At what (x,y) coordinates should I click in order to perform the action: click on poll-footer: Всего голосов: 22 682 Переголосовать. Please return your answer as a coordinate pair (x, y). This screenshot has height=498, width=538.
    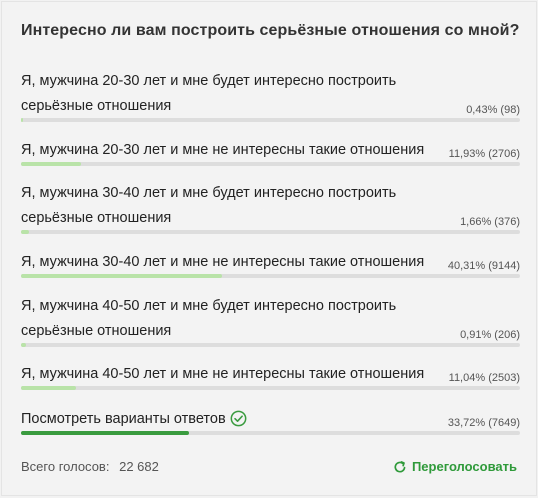
    Looking at the image, I should click on (269, 466).